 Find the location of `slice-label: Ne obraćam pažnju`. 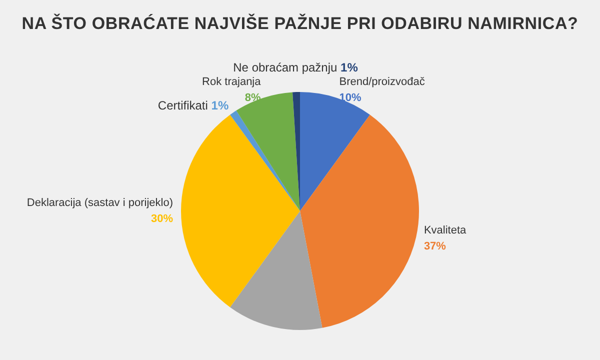

slice-label: Ne obraćam pažnju is located at coordinates (285, 67).